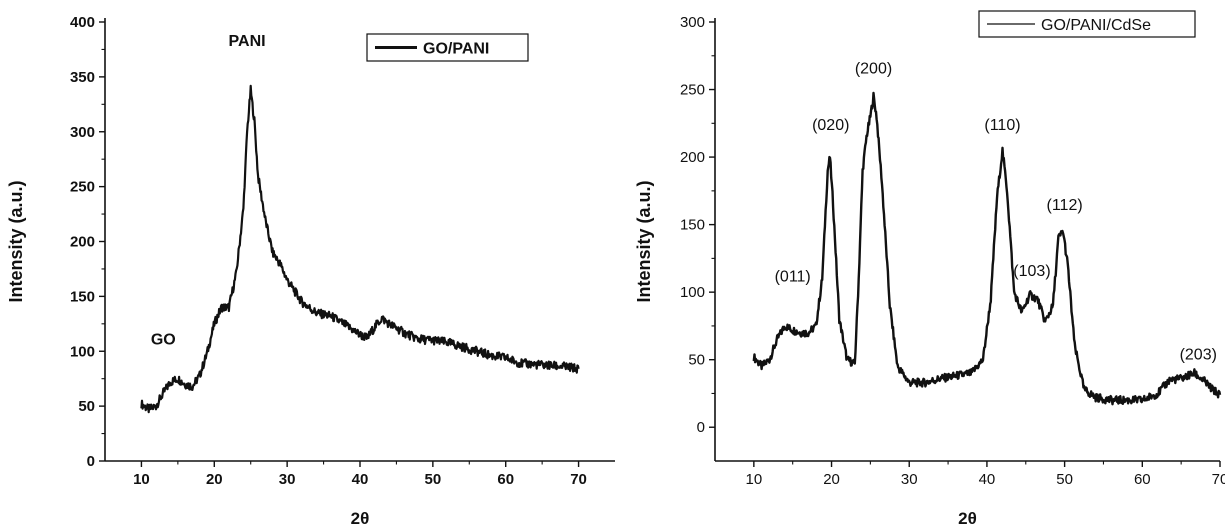 The image size is (1225, 531). What do you see at coordinates (873, 68) in the screenshot?
I see `peak-annotation: (200)` at bounding box center [873, 68].